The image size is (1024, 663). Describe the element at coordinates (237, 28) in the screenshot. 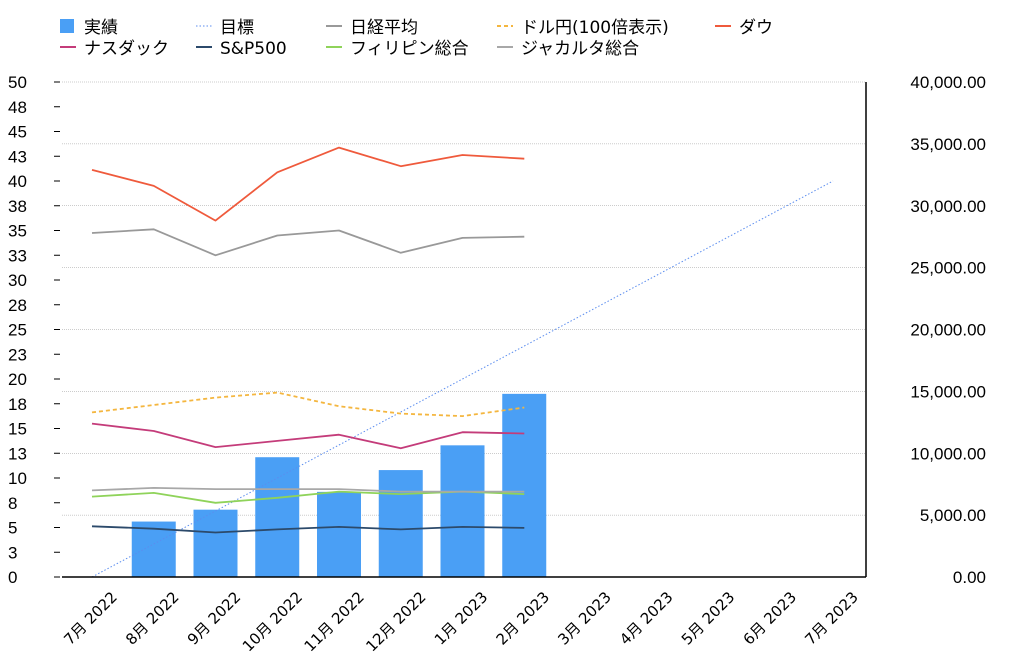

I see `legend-label: 目標` at that location.